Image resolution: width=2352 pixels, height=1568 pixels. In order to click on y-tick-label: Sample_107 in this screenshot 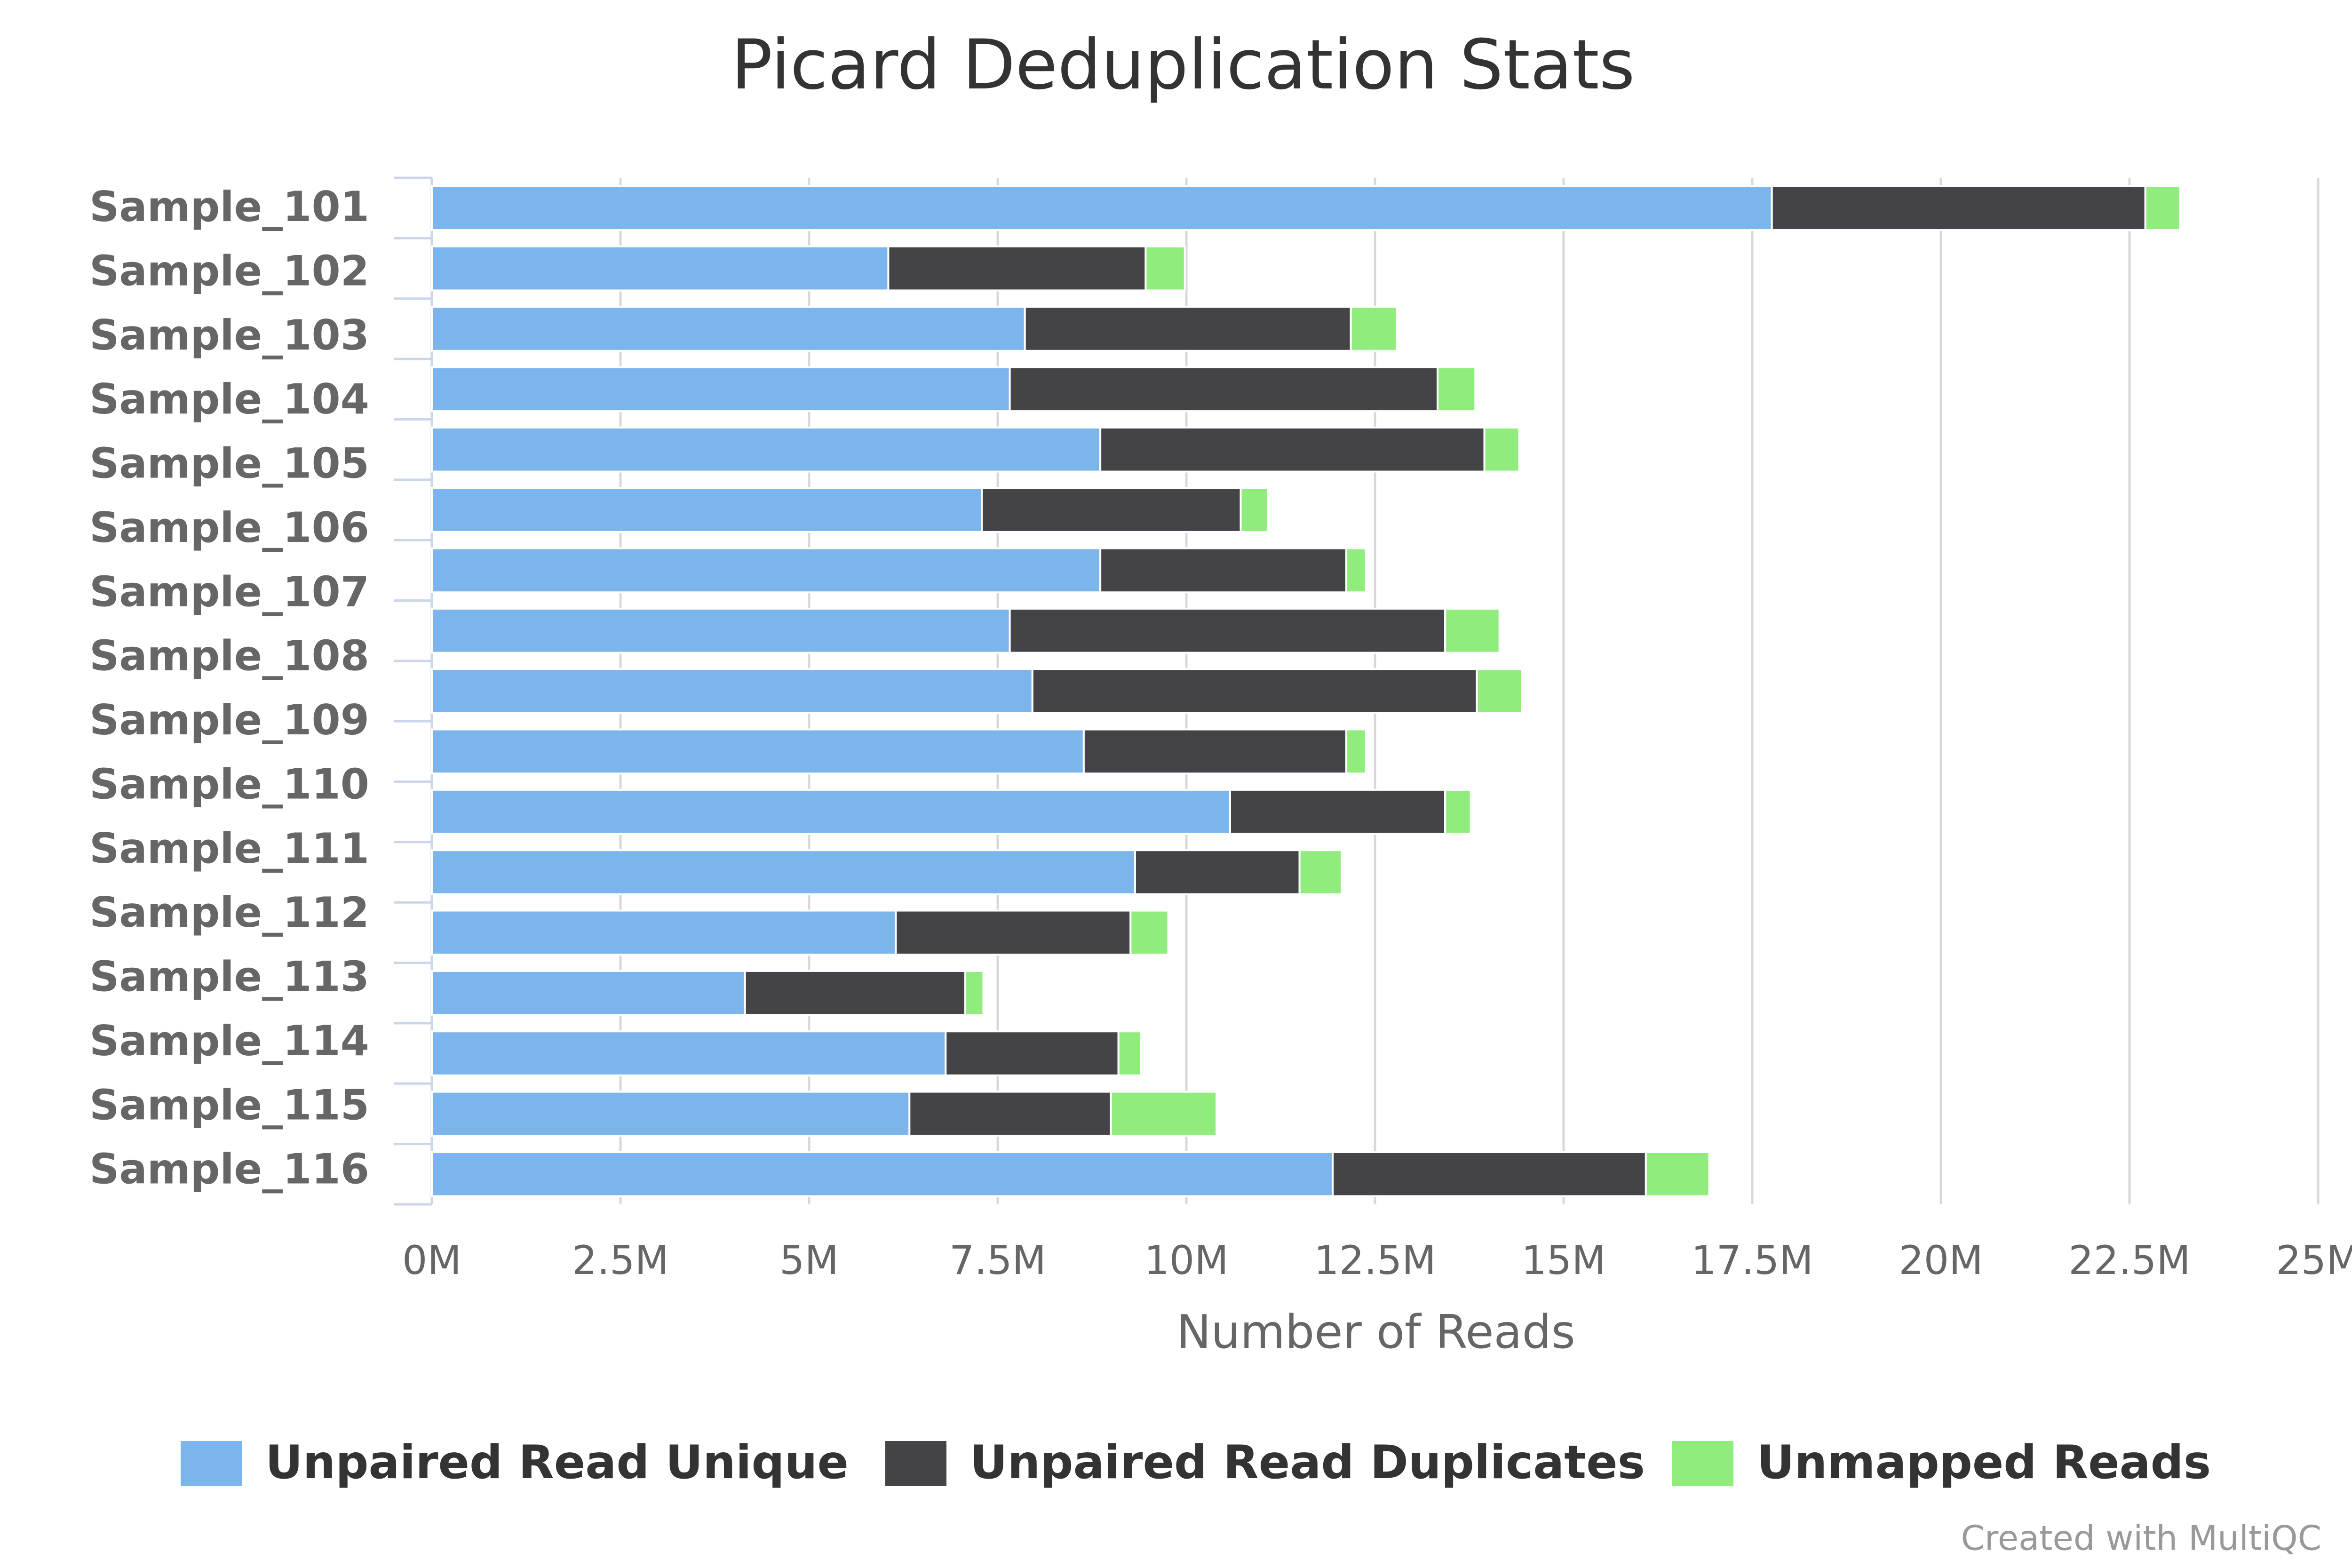, I will do `click(229, 591)`.